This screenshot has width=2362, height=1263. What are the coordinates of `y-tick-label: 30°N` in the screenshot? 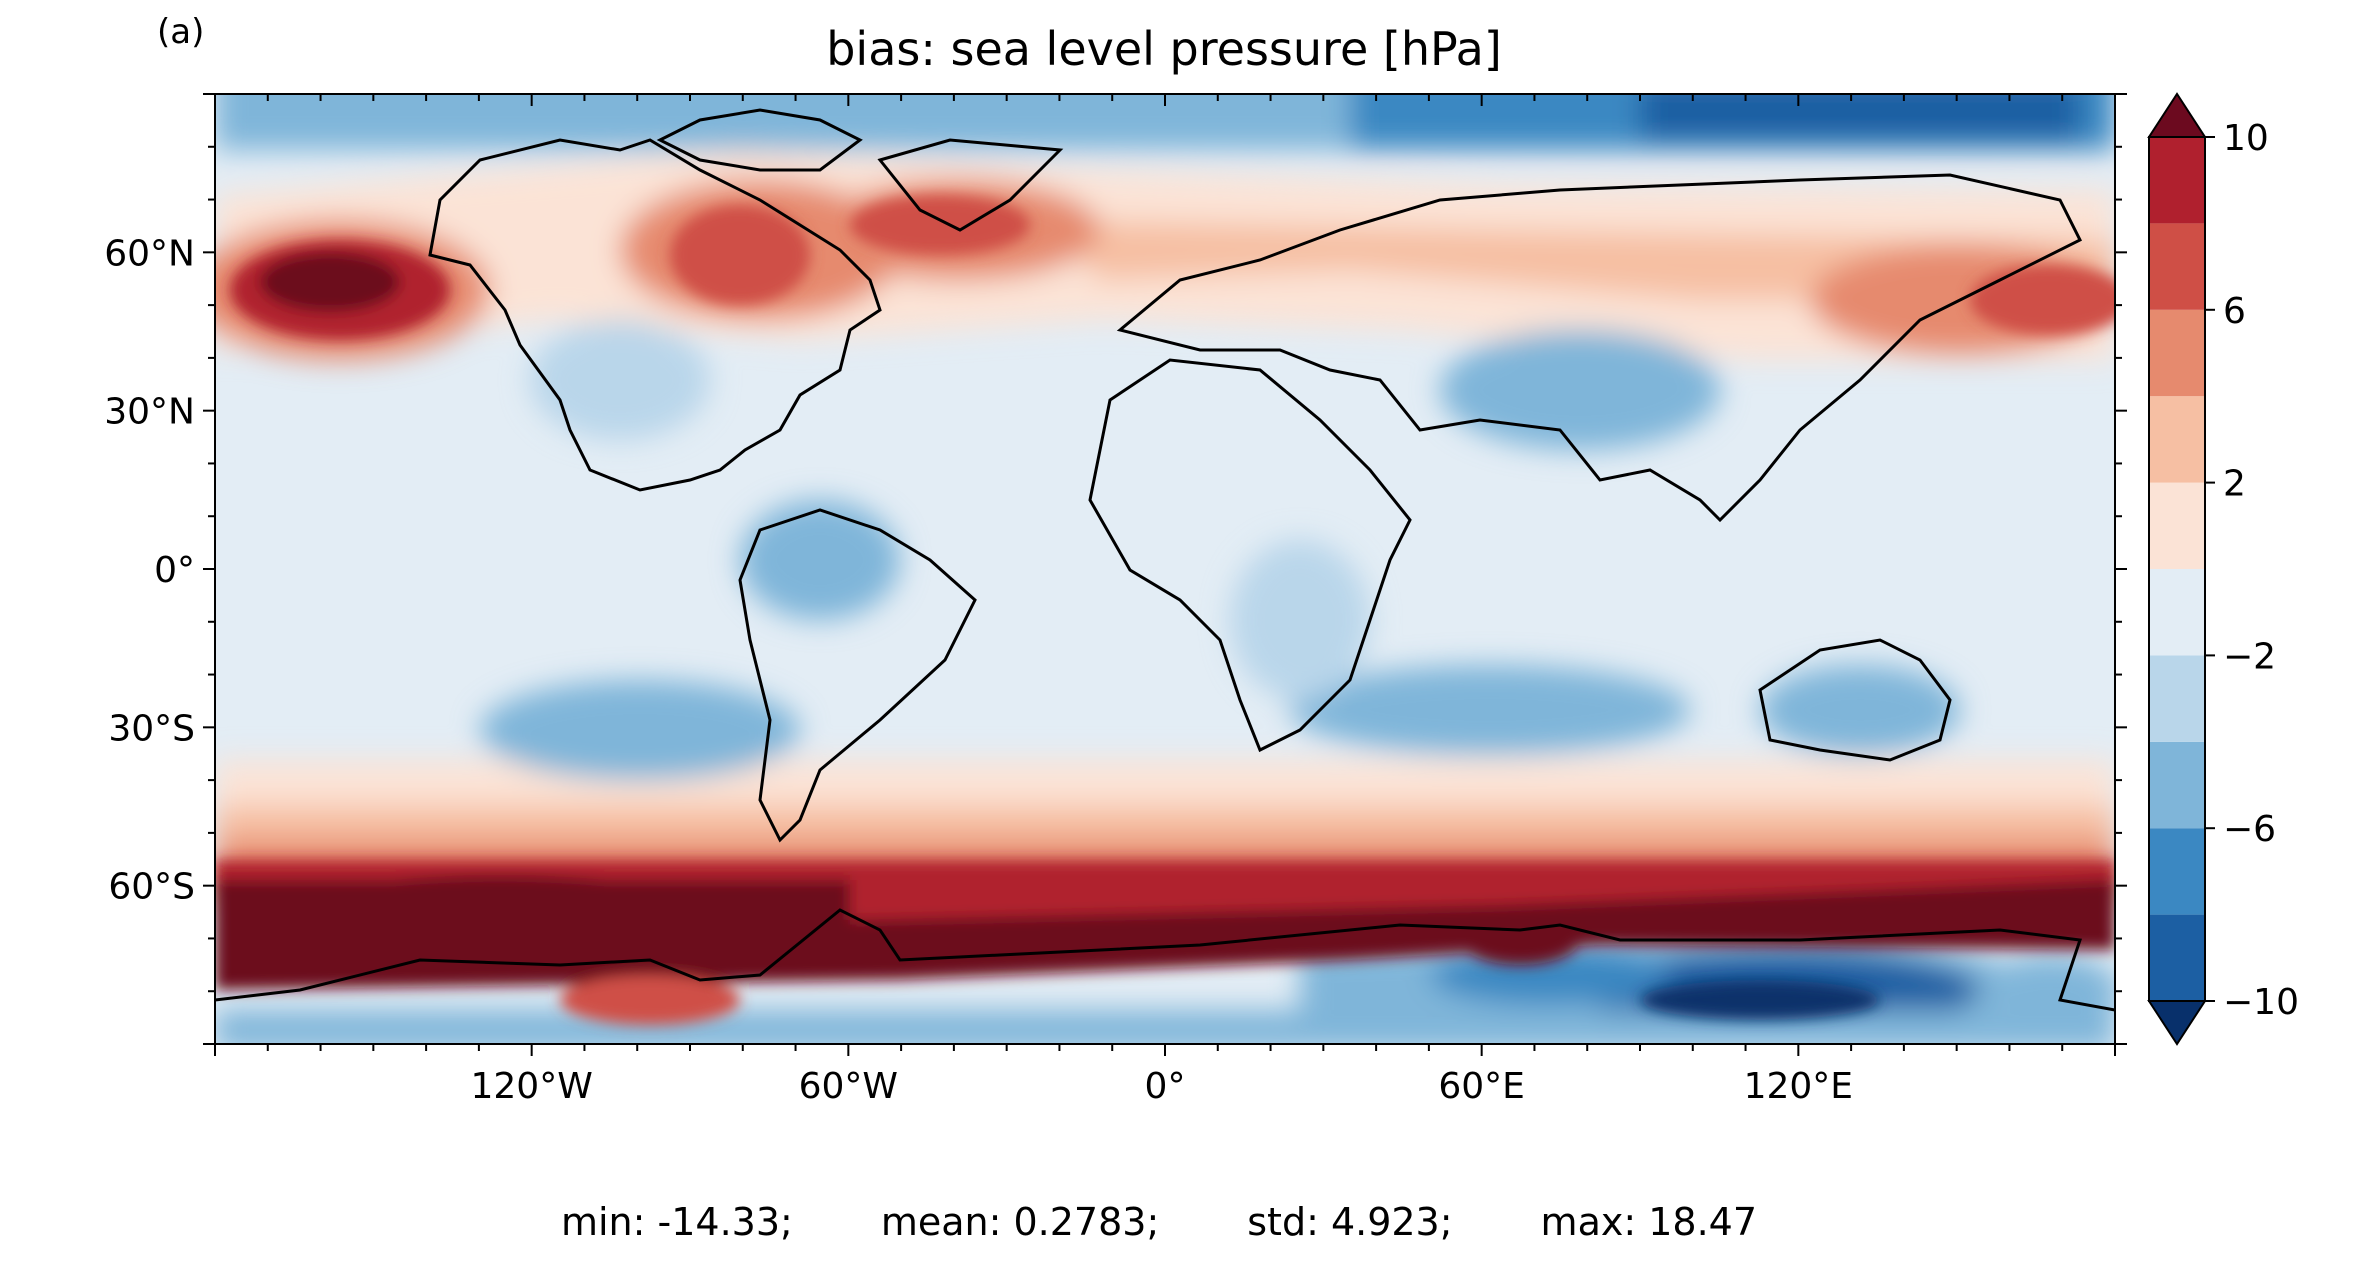 It's located at (149, 412).